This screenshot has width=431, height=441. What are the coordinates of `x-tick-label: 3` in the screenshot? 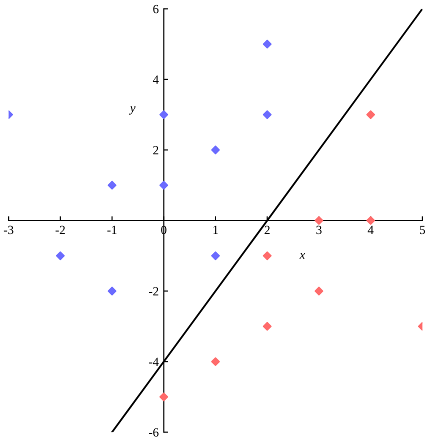 It's located at (319, 230).